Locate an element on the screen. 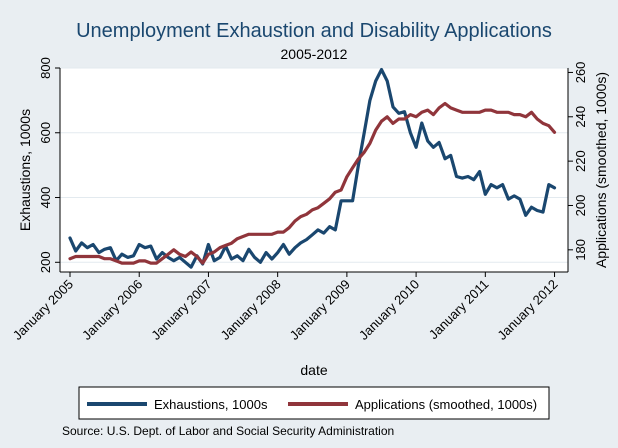  left-tick-label: 600 is located at coordinates (45, 133).